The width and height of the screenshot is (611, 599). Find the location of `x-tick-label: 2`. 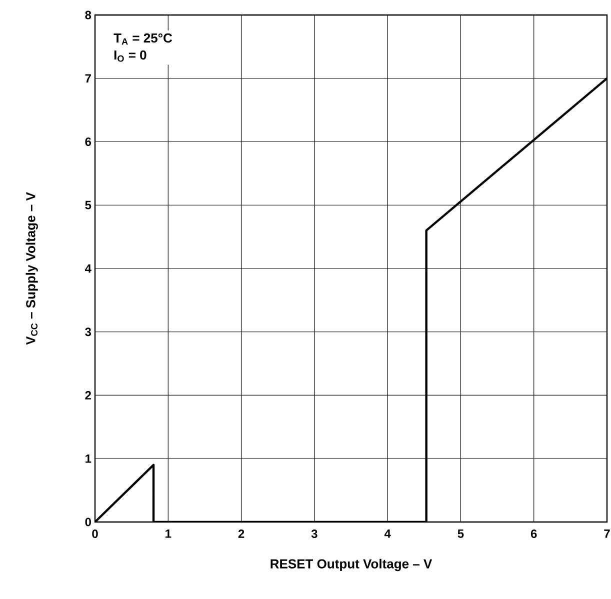

x-tick-label: 2 is located at coordinates (241, 534).